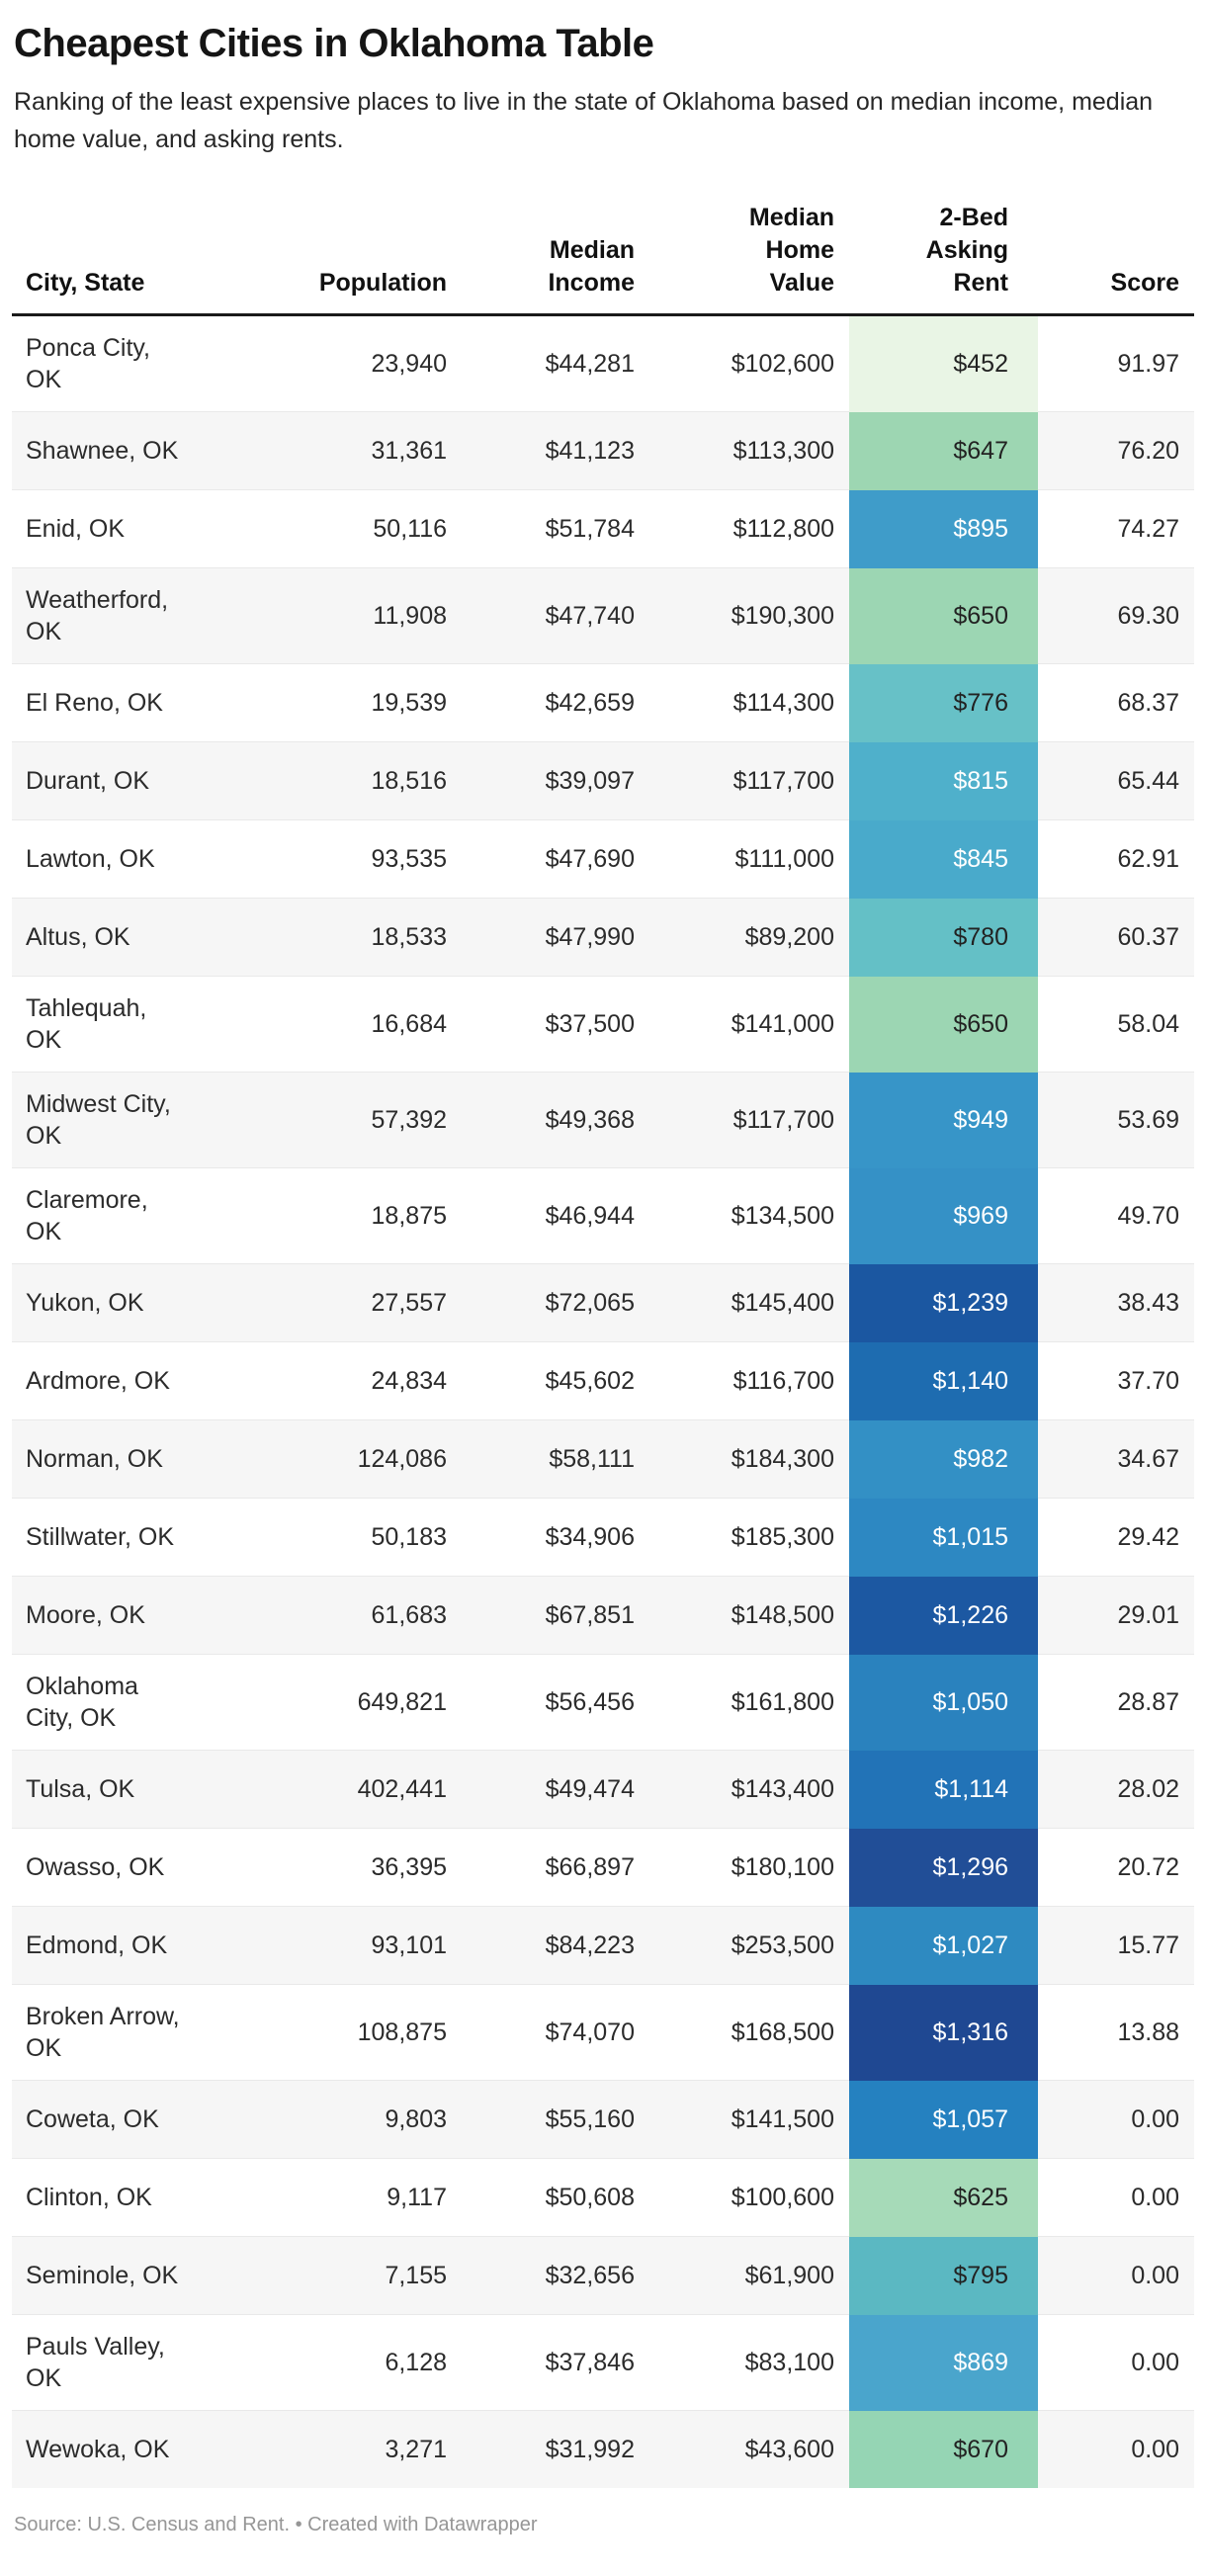  What do you see at coordinates (1116, 859) in the screenshot?
I see `score-cell: 62.91` at bounding box center [1116, 859].